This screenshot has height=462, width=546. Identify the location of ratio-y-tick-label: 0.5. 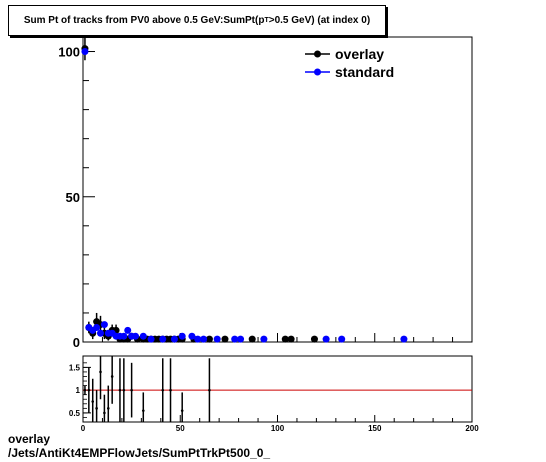
(75, 413).